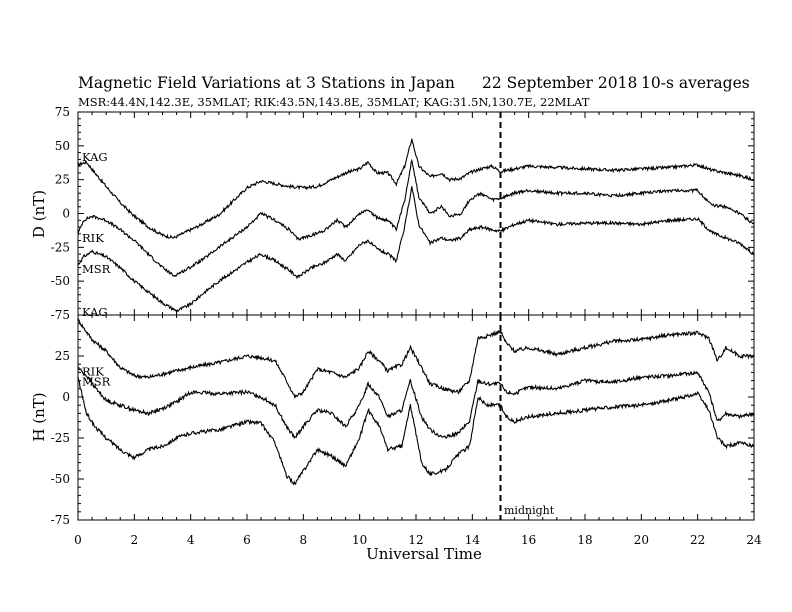 The image size is (792, 612). Describe the element at coordinates (528, 540) in the screenshot. I see `x-tick-label: 16` at that location.